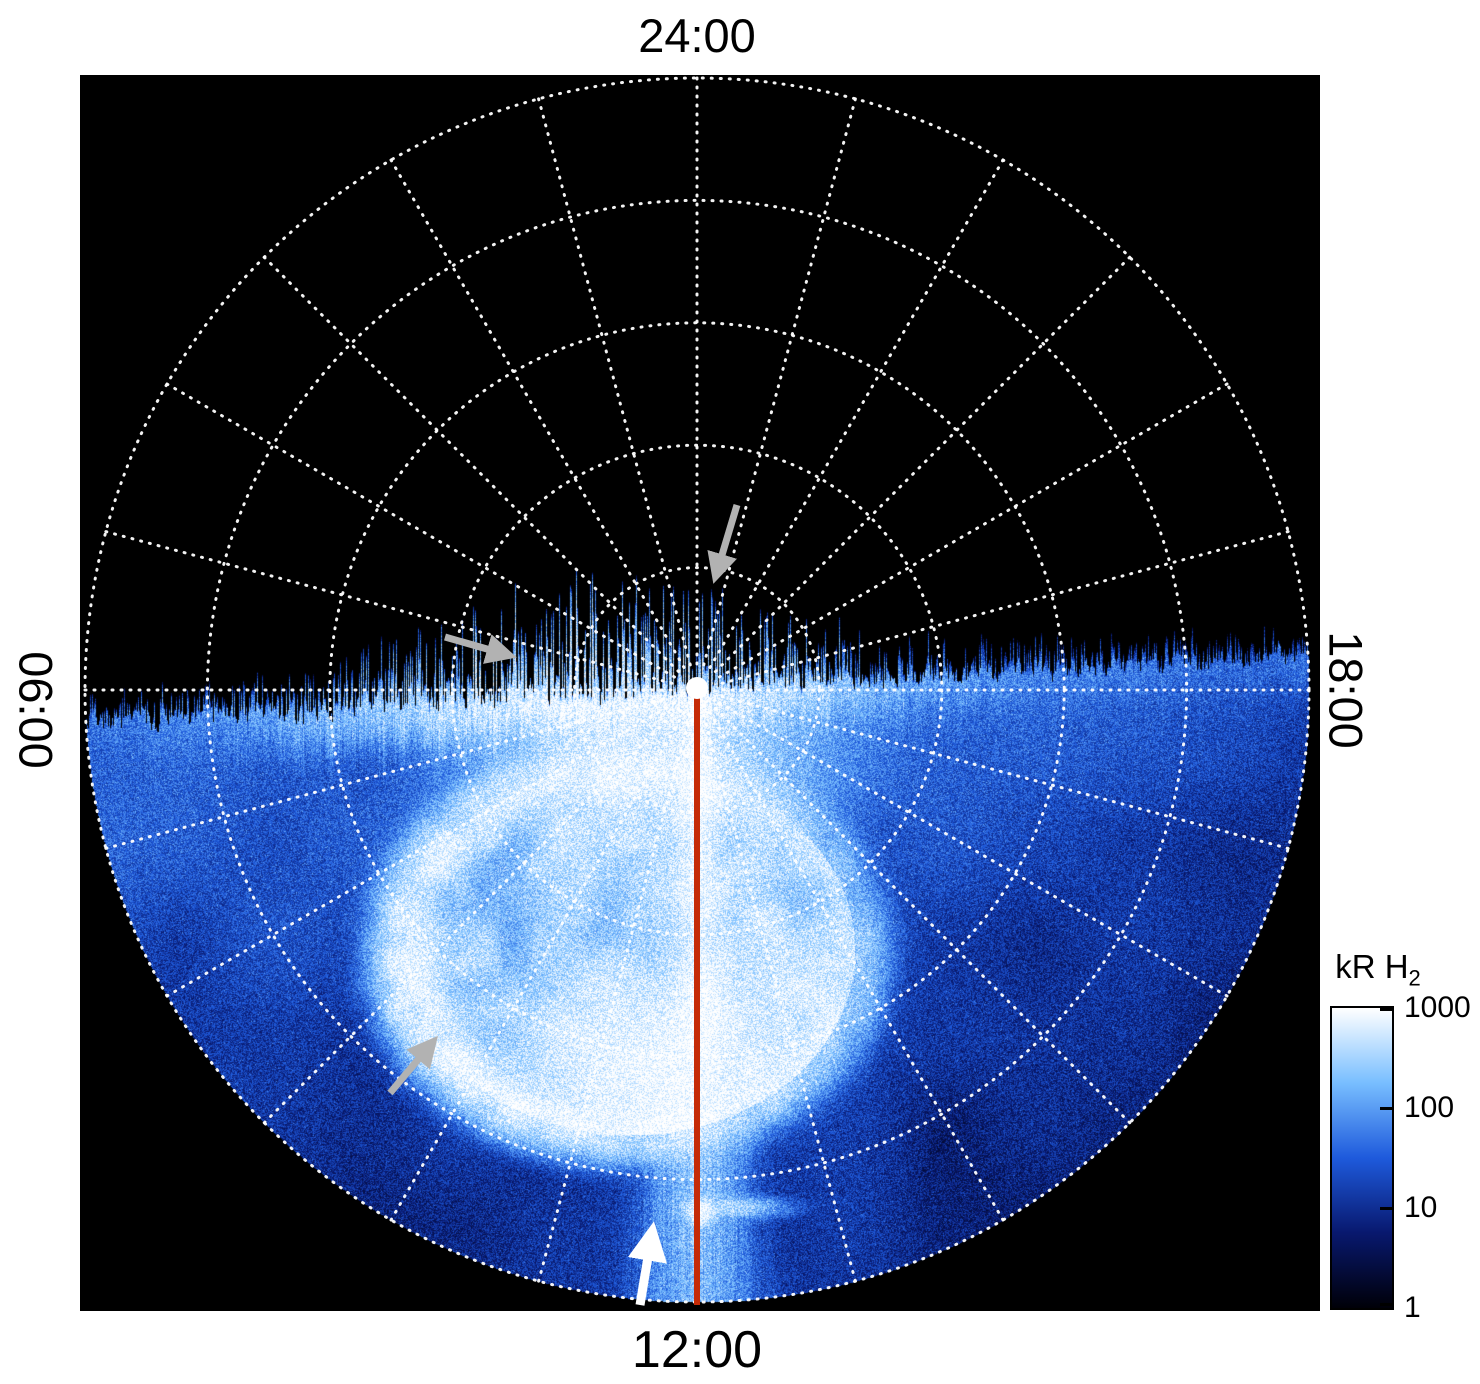  What do you see at coordinates (1429, 1107) in the screenshot?
I see `colorbar-tick-100: 100` at bounding box center [1429, 1107].